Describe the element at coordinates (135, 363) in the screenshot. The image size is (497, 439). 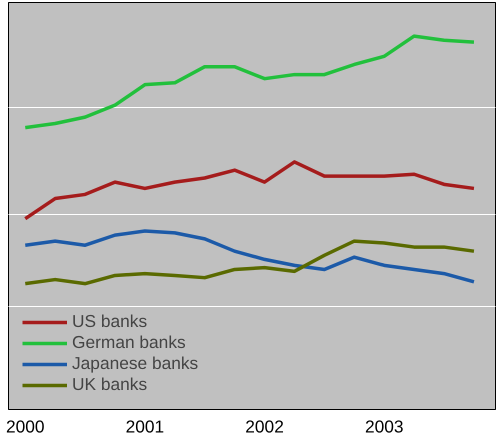
I see `legend-label: Japanese banks` at that location.